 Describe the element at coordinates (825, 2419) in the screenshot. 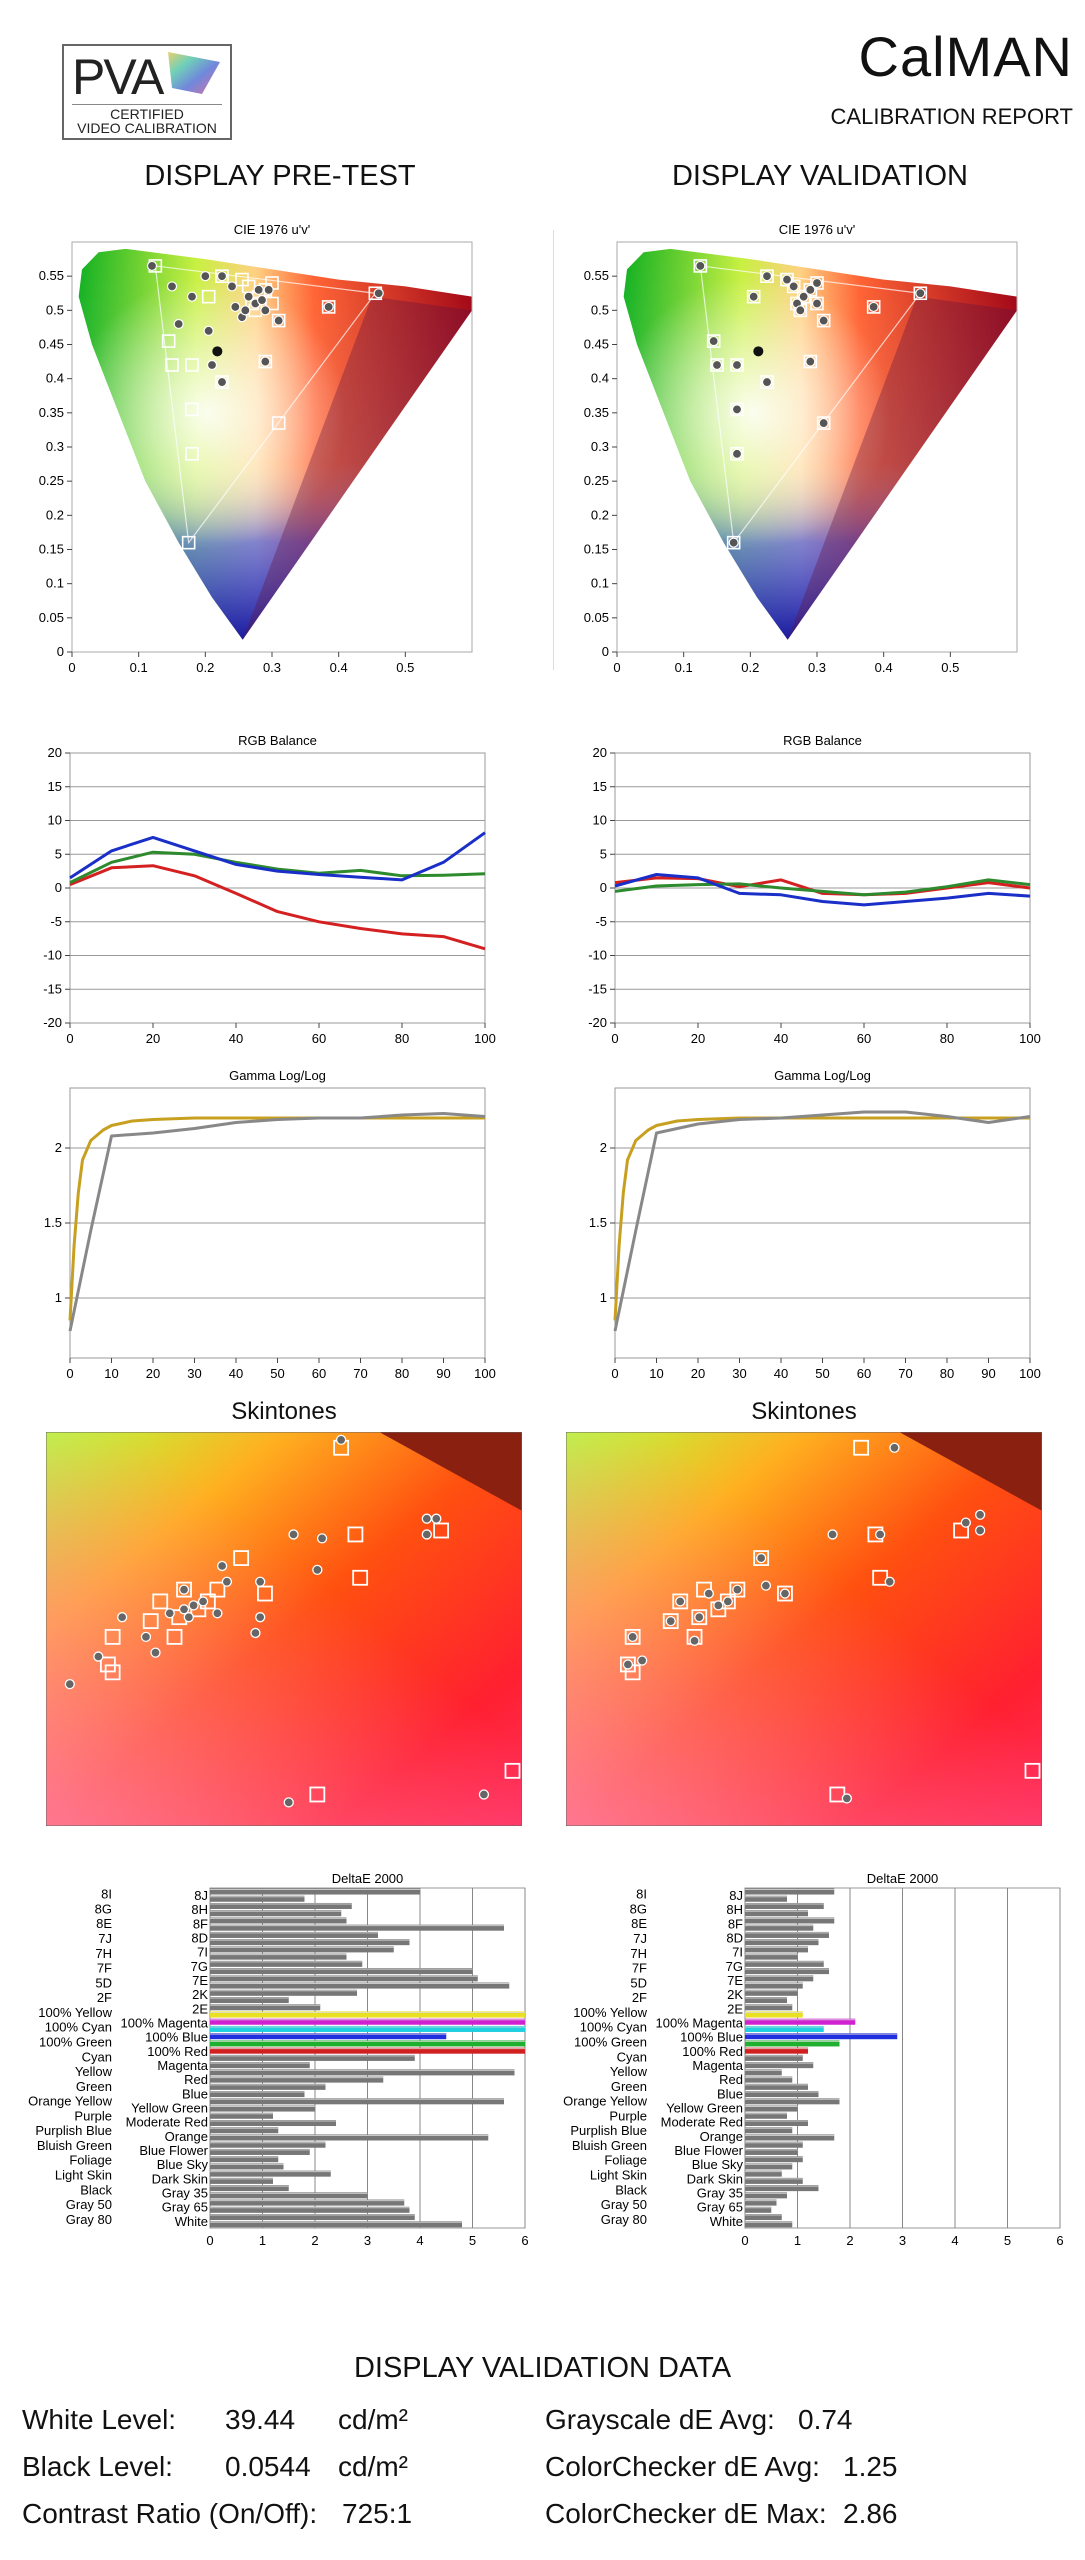

I see `grayscale-de-value: 0.74` at that location.